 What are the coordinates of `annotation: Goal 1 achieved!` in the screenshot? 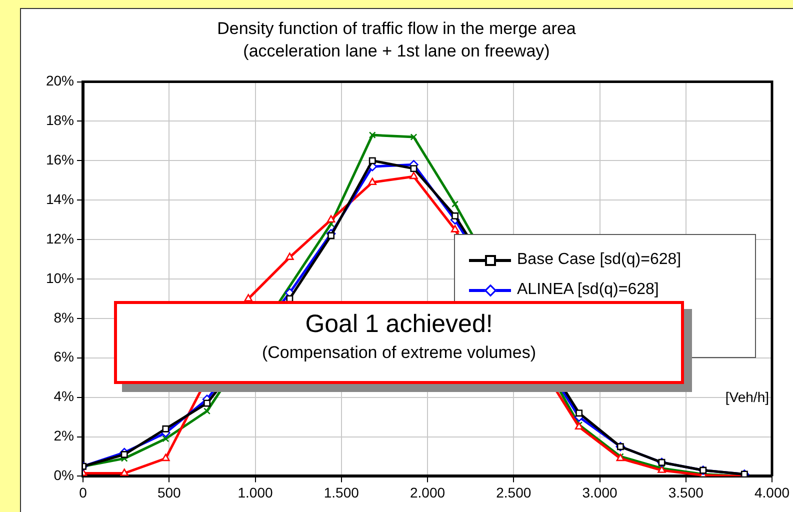 It's located at (399, 324).